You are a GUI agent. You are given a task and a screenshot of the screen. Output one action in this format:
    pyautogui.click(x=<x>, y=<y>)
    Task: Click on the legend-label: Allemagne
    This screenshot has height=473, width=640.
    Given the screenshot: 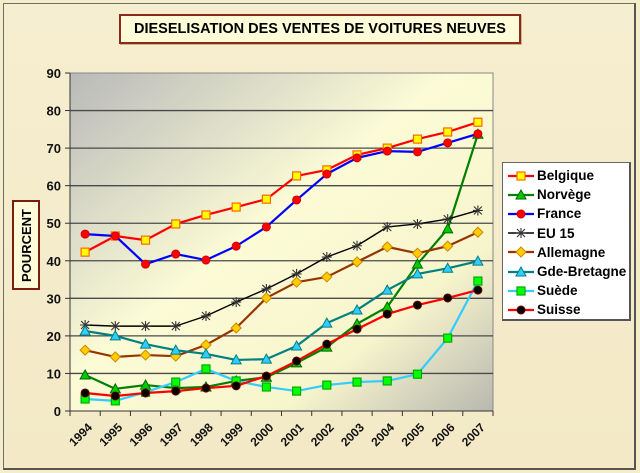 What is the action you would take?
    pyautogui.click(x=571, y=252)
    